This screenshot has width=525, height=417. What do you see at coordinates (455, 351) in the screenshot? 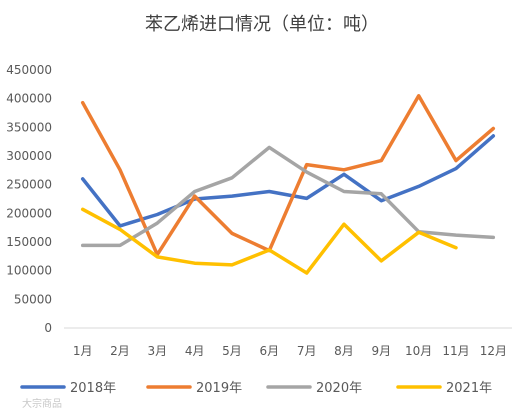
I see `x-tick-label: 11月` at bounding box center [455, 351].